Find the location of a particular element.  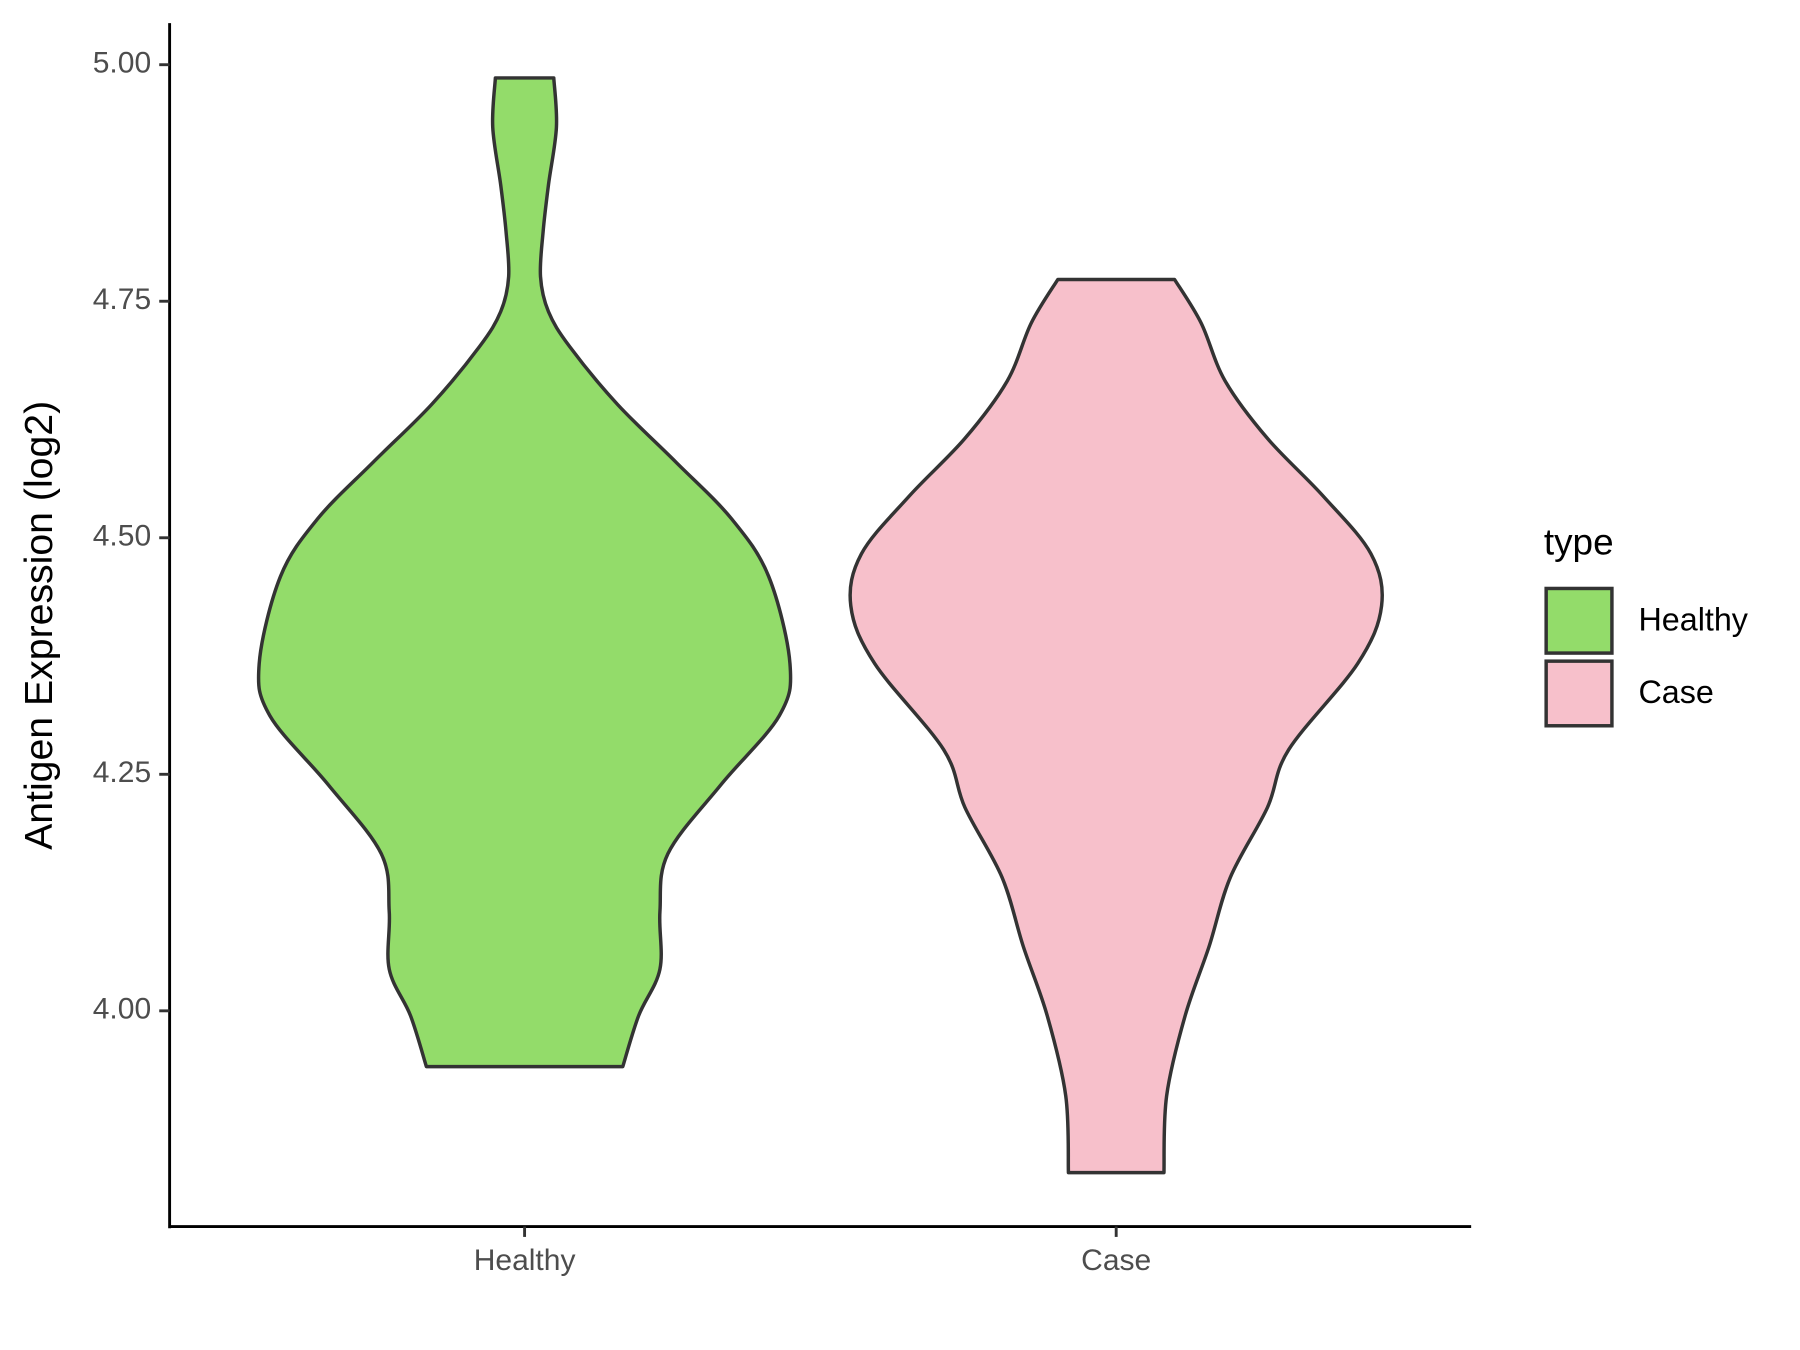

y-tick-label: 4.25 is located at coordinates (122, 772).